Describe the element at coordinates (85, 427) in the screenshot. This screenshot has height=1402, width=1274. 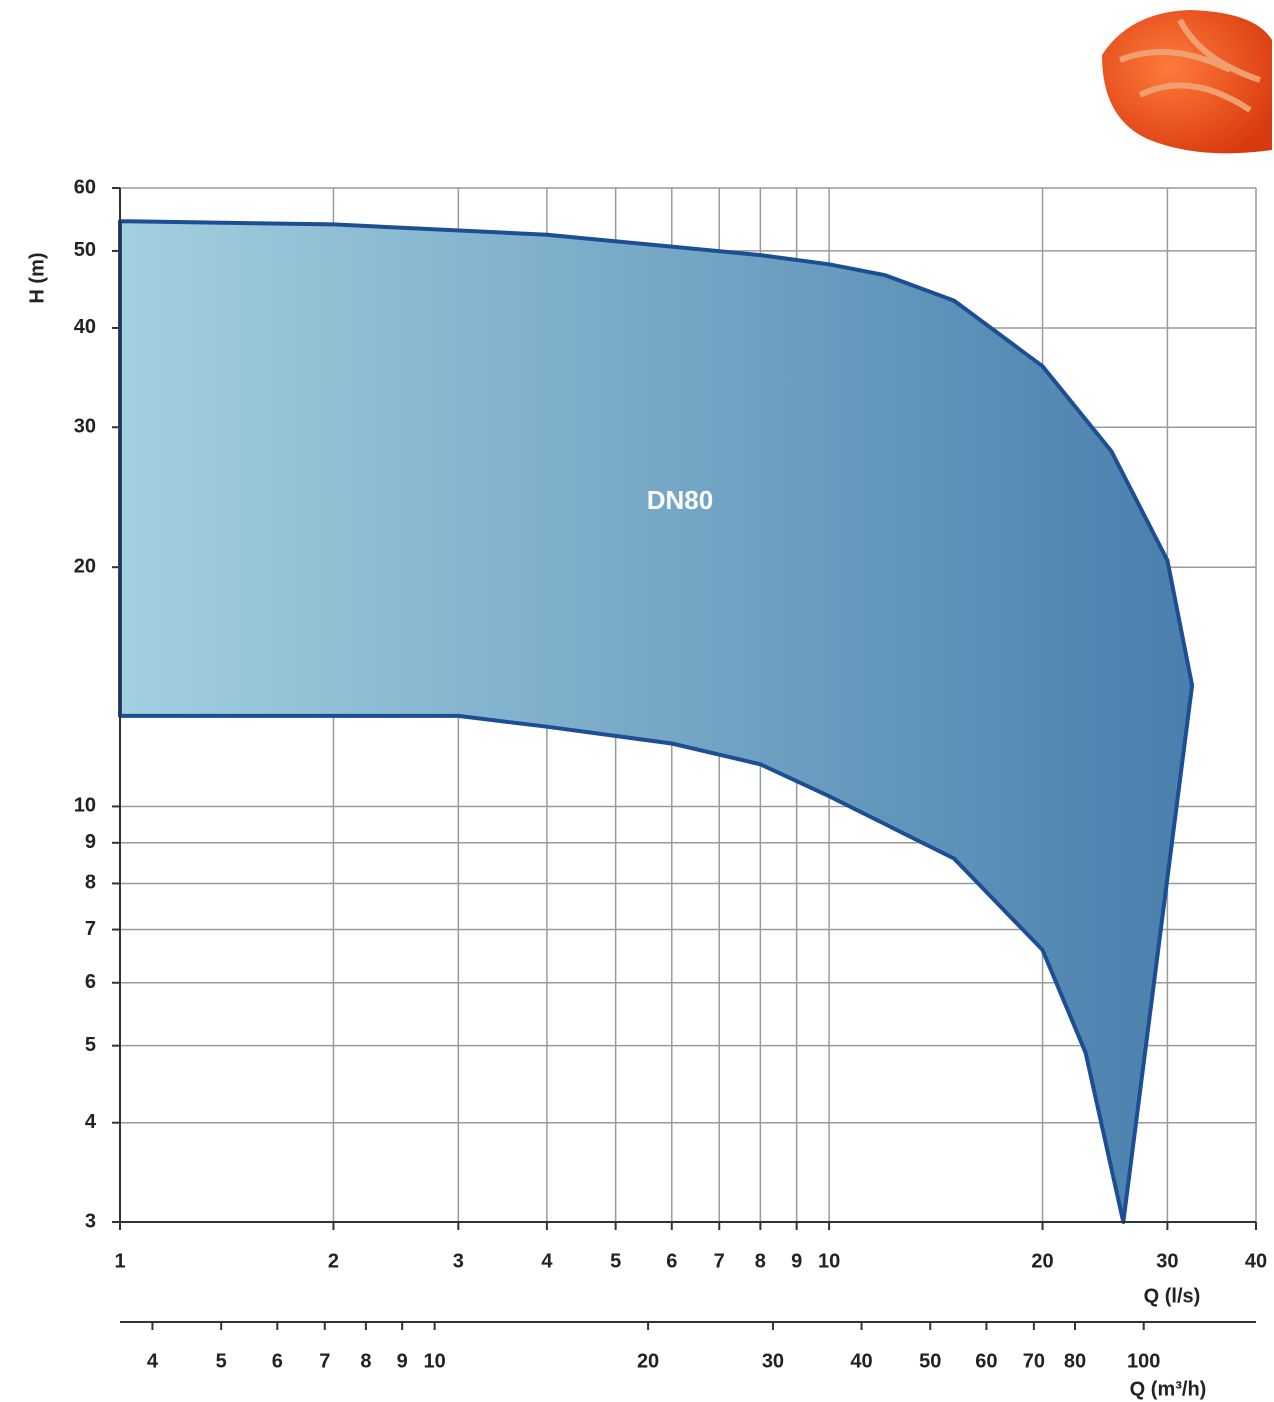
I see `y-tick-label: 30` at that location.